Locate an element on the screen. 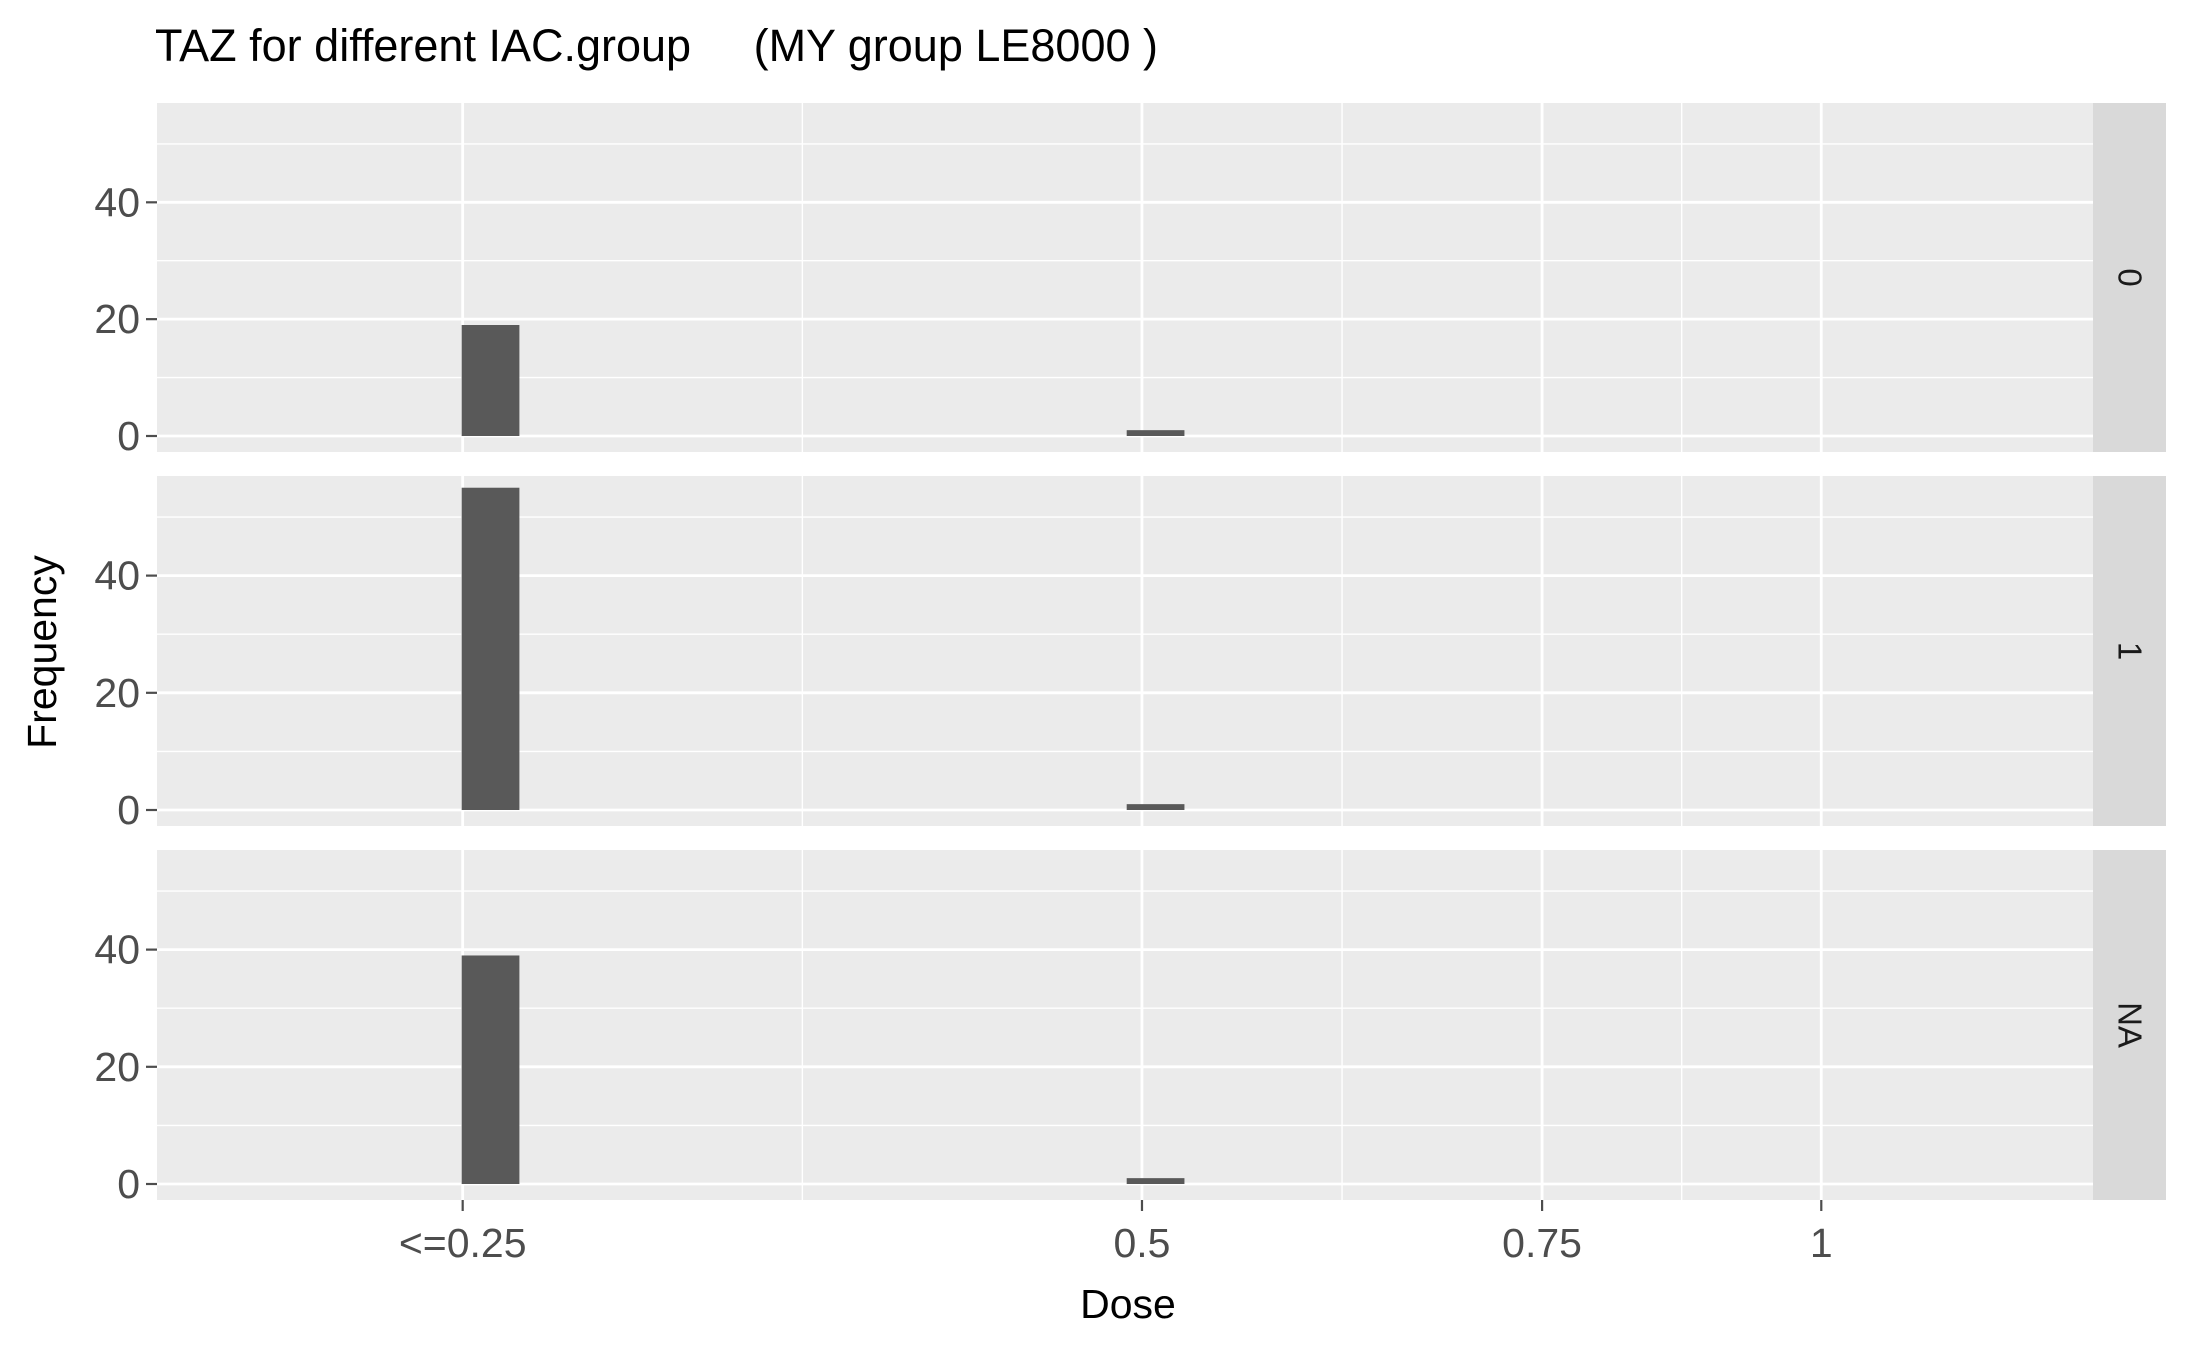 The height and width of the screenshot is (1350, 2187). x-tick-label: 1 is located at coordinates (1821, 1243).